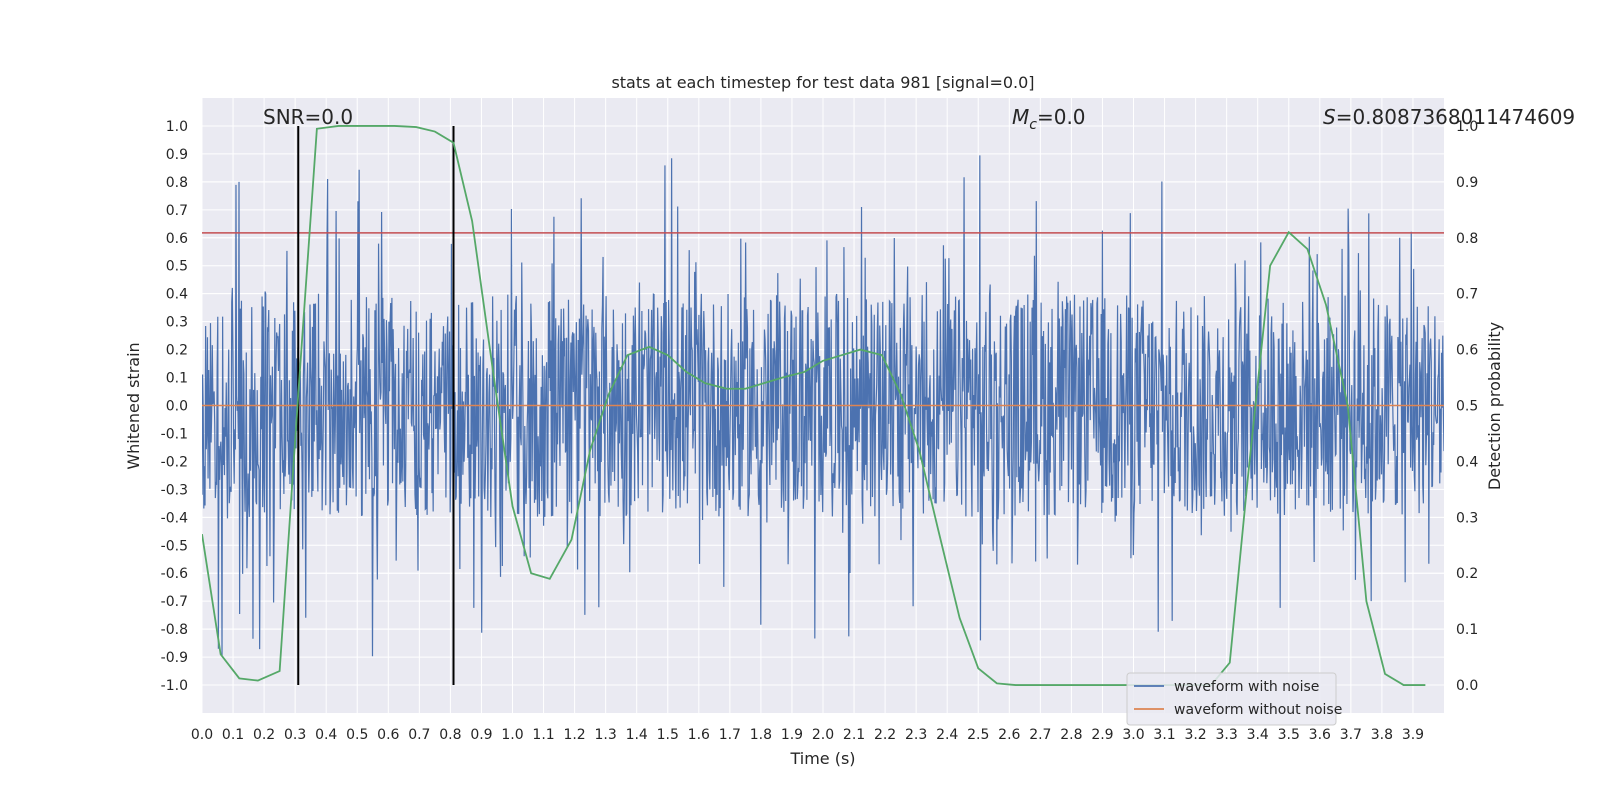 The width and height of the screenshot is (1600, 800). I want to click on y2-axis-label: Detection probability, so click(1494, 406).